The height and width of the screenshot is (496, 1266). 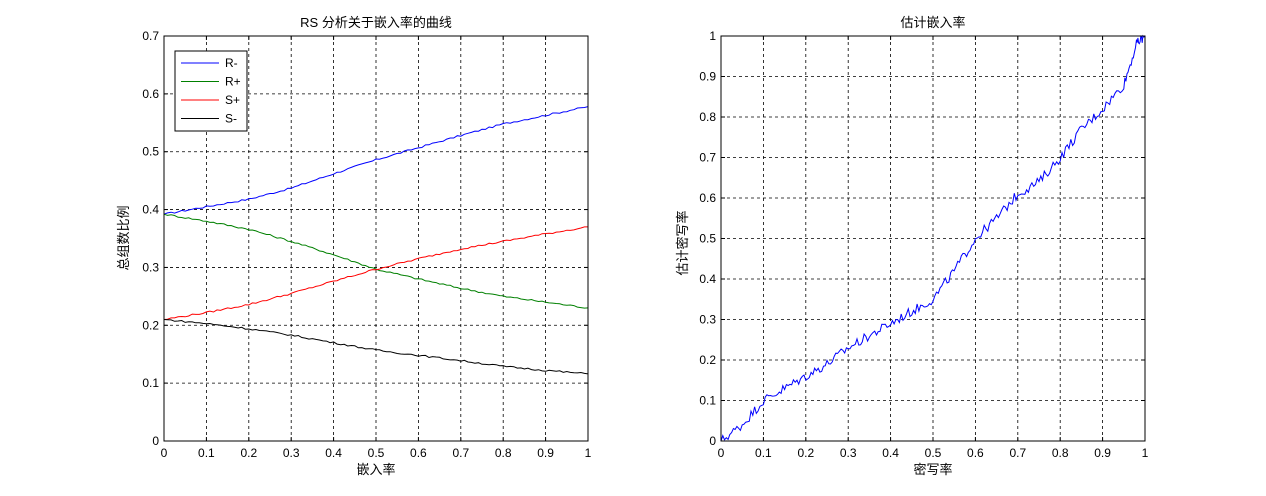 What do you see at coordinates (932, 469) in the screenshot?
I see `chart-2-xlabel: 密写率` at bounding box center [932, 469].